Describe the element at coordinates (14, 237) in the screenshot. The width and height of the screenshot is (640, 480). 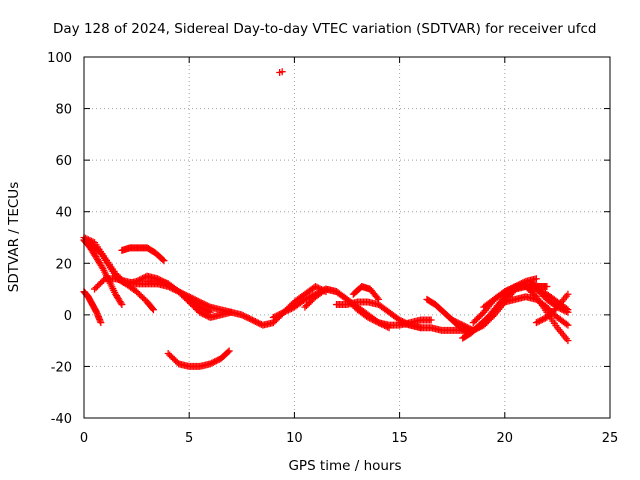
I see `y-axis-label: SDTVAR / TECUs` at that location.